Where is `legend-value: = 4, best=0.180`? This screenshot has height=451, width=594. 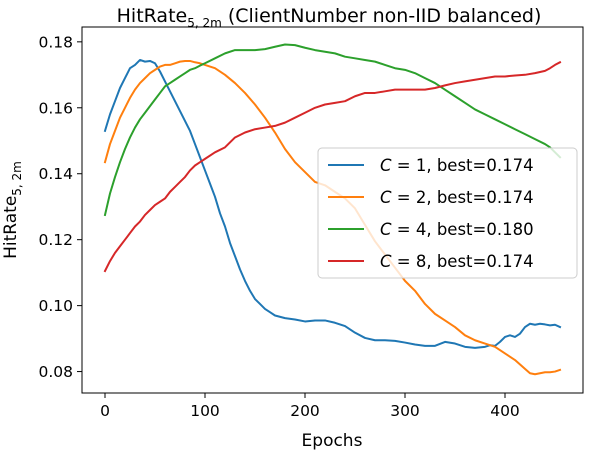
legend-value: = 4, best=0.180 is located at coordinates (463, 229).